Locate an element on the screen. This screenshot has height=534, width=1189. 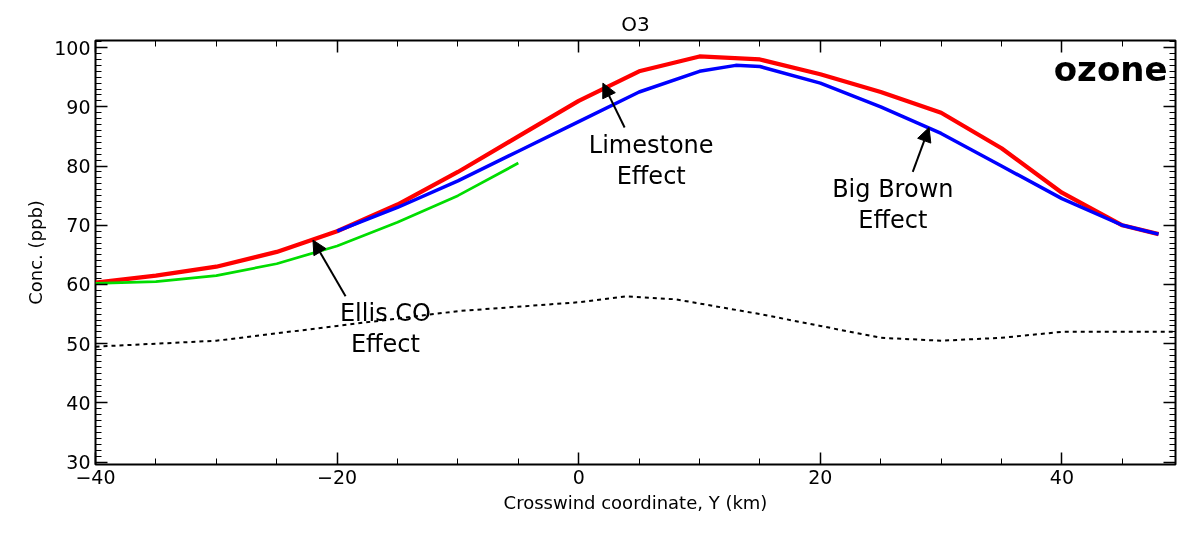
x-tick-label: 0 is located at coordinates (578, 476).